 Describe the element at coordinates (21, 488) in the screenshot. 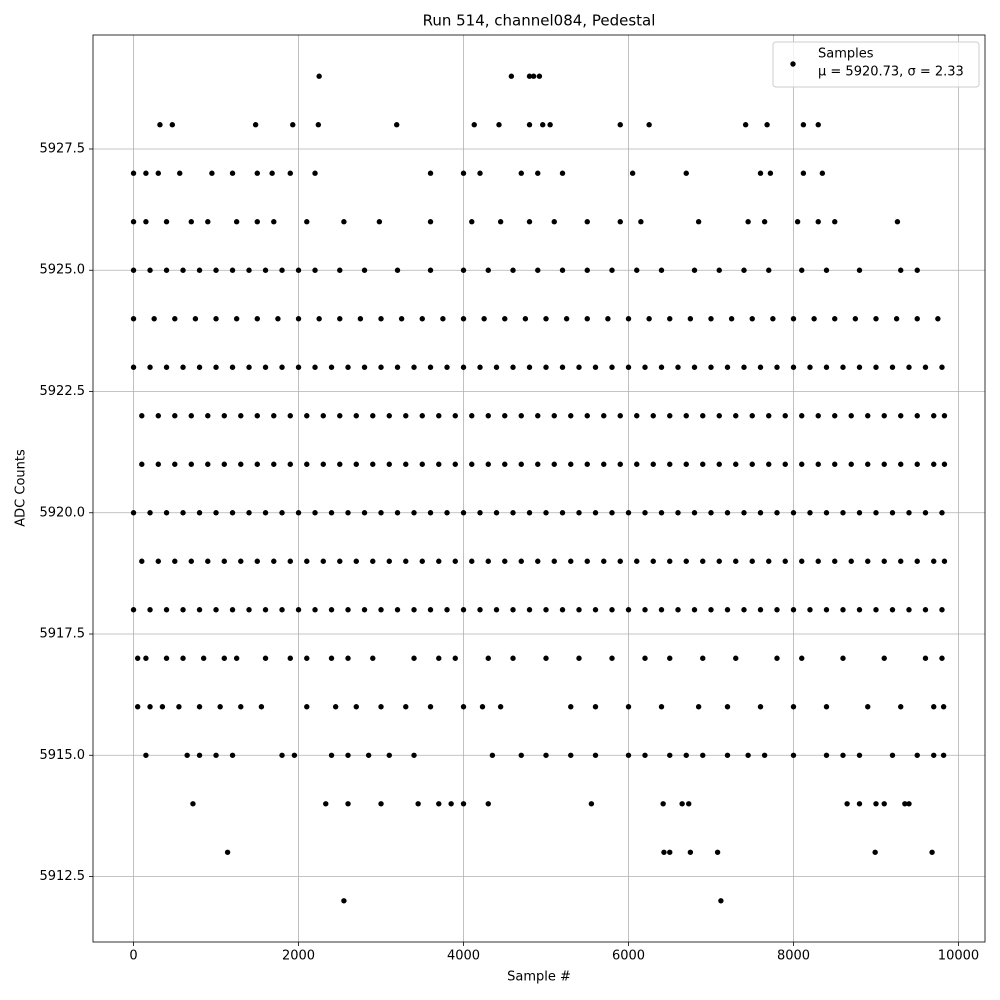

I see `y-axis-label: ADC Counts` at that location.